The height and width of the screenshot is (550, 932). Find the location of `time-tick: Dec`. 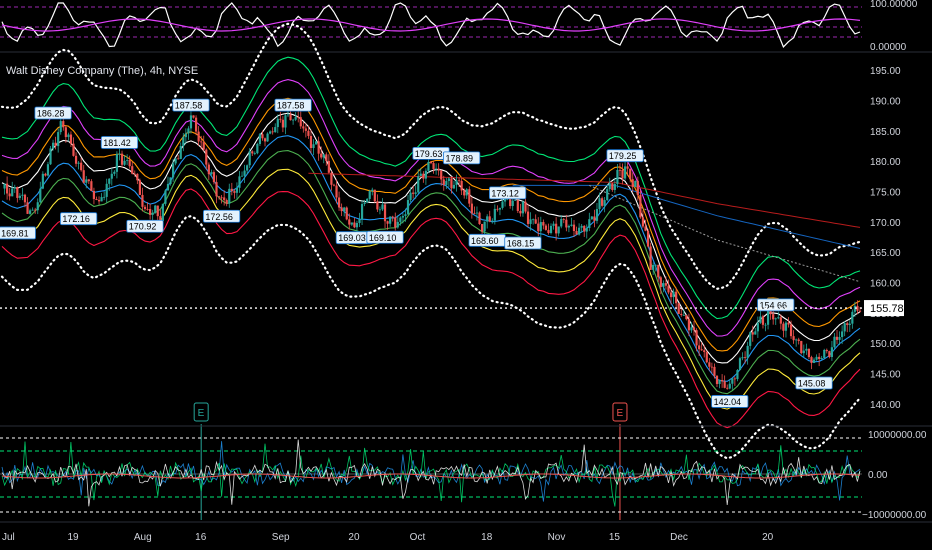

time-tick: Dec is located at coordinates (679, 537).